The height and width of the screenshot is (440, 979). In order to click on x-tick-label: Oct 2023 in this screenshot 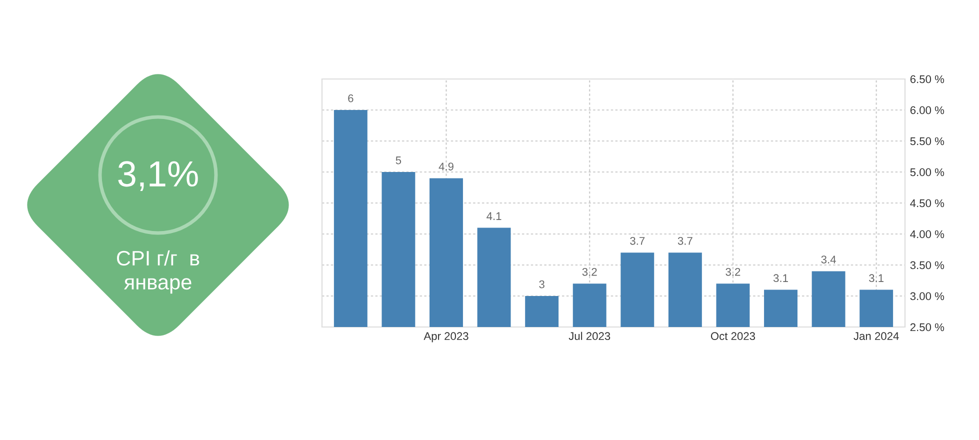, I will do `click(733, 336)`.